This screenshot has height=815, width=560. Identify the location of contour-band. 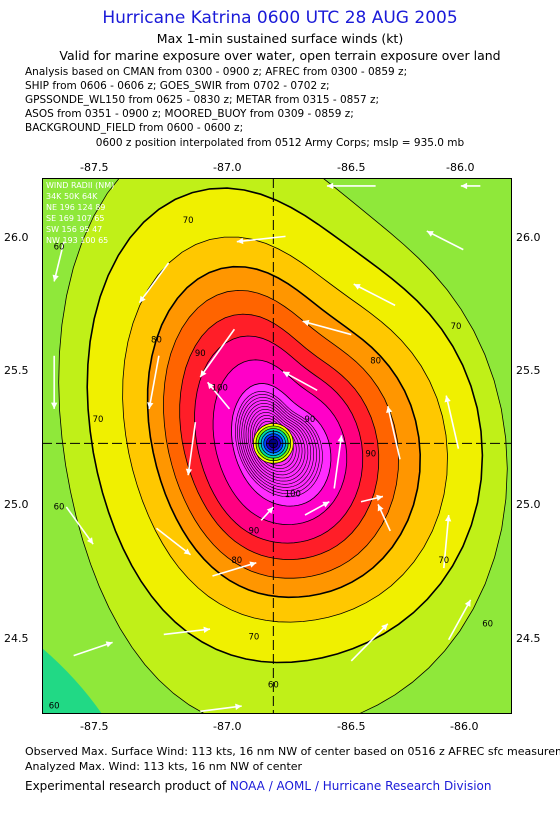
(72, 681).